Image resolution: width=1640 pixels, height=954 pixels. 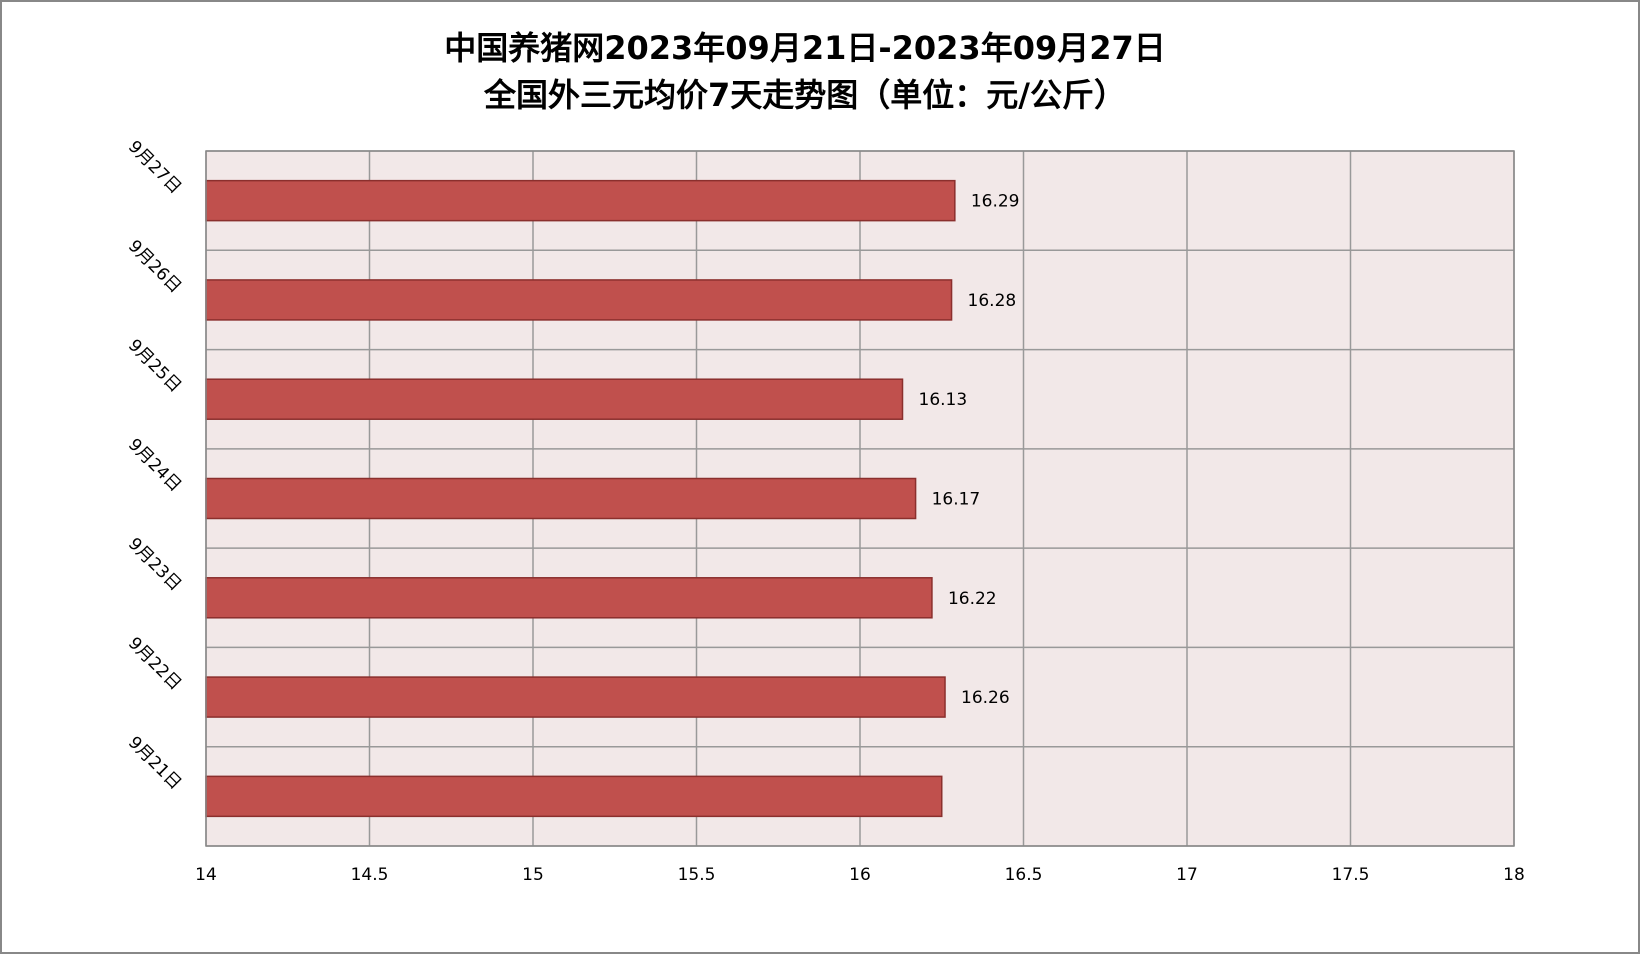 What do you see at coordinates (1514, 875) in the screenshot?
I see `x-tick-label: 18` at bounding box center [1514, 875].